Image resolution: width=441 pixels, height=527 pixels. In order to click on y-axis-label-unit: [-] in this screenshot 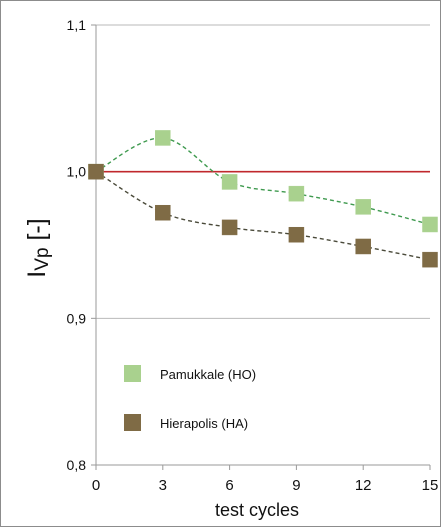, I will do `click(37, 232)`.